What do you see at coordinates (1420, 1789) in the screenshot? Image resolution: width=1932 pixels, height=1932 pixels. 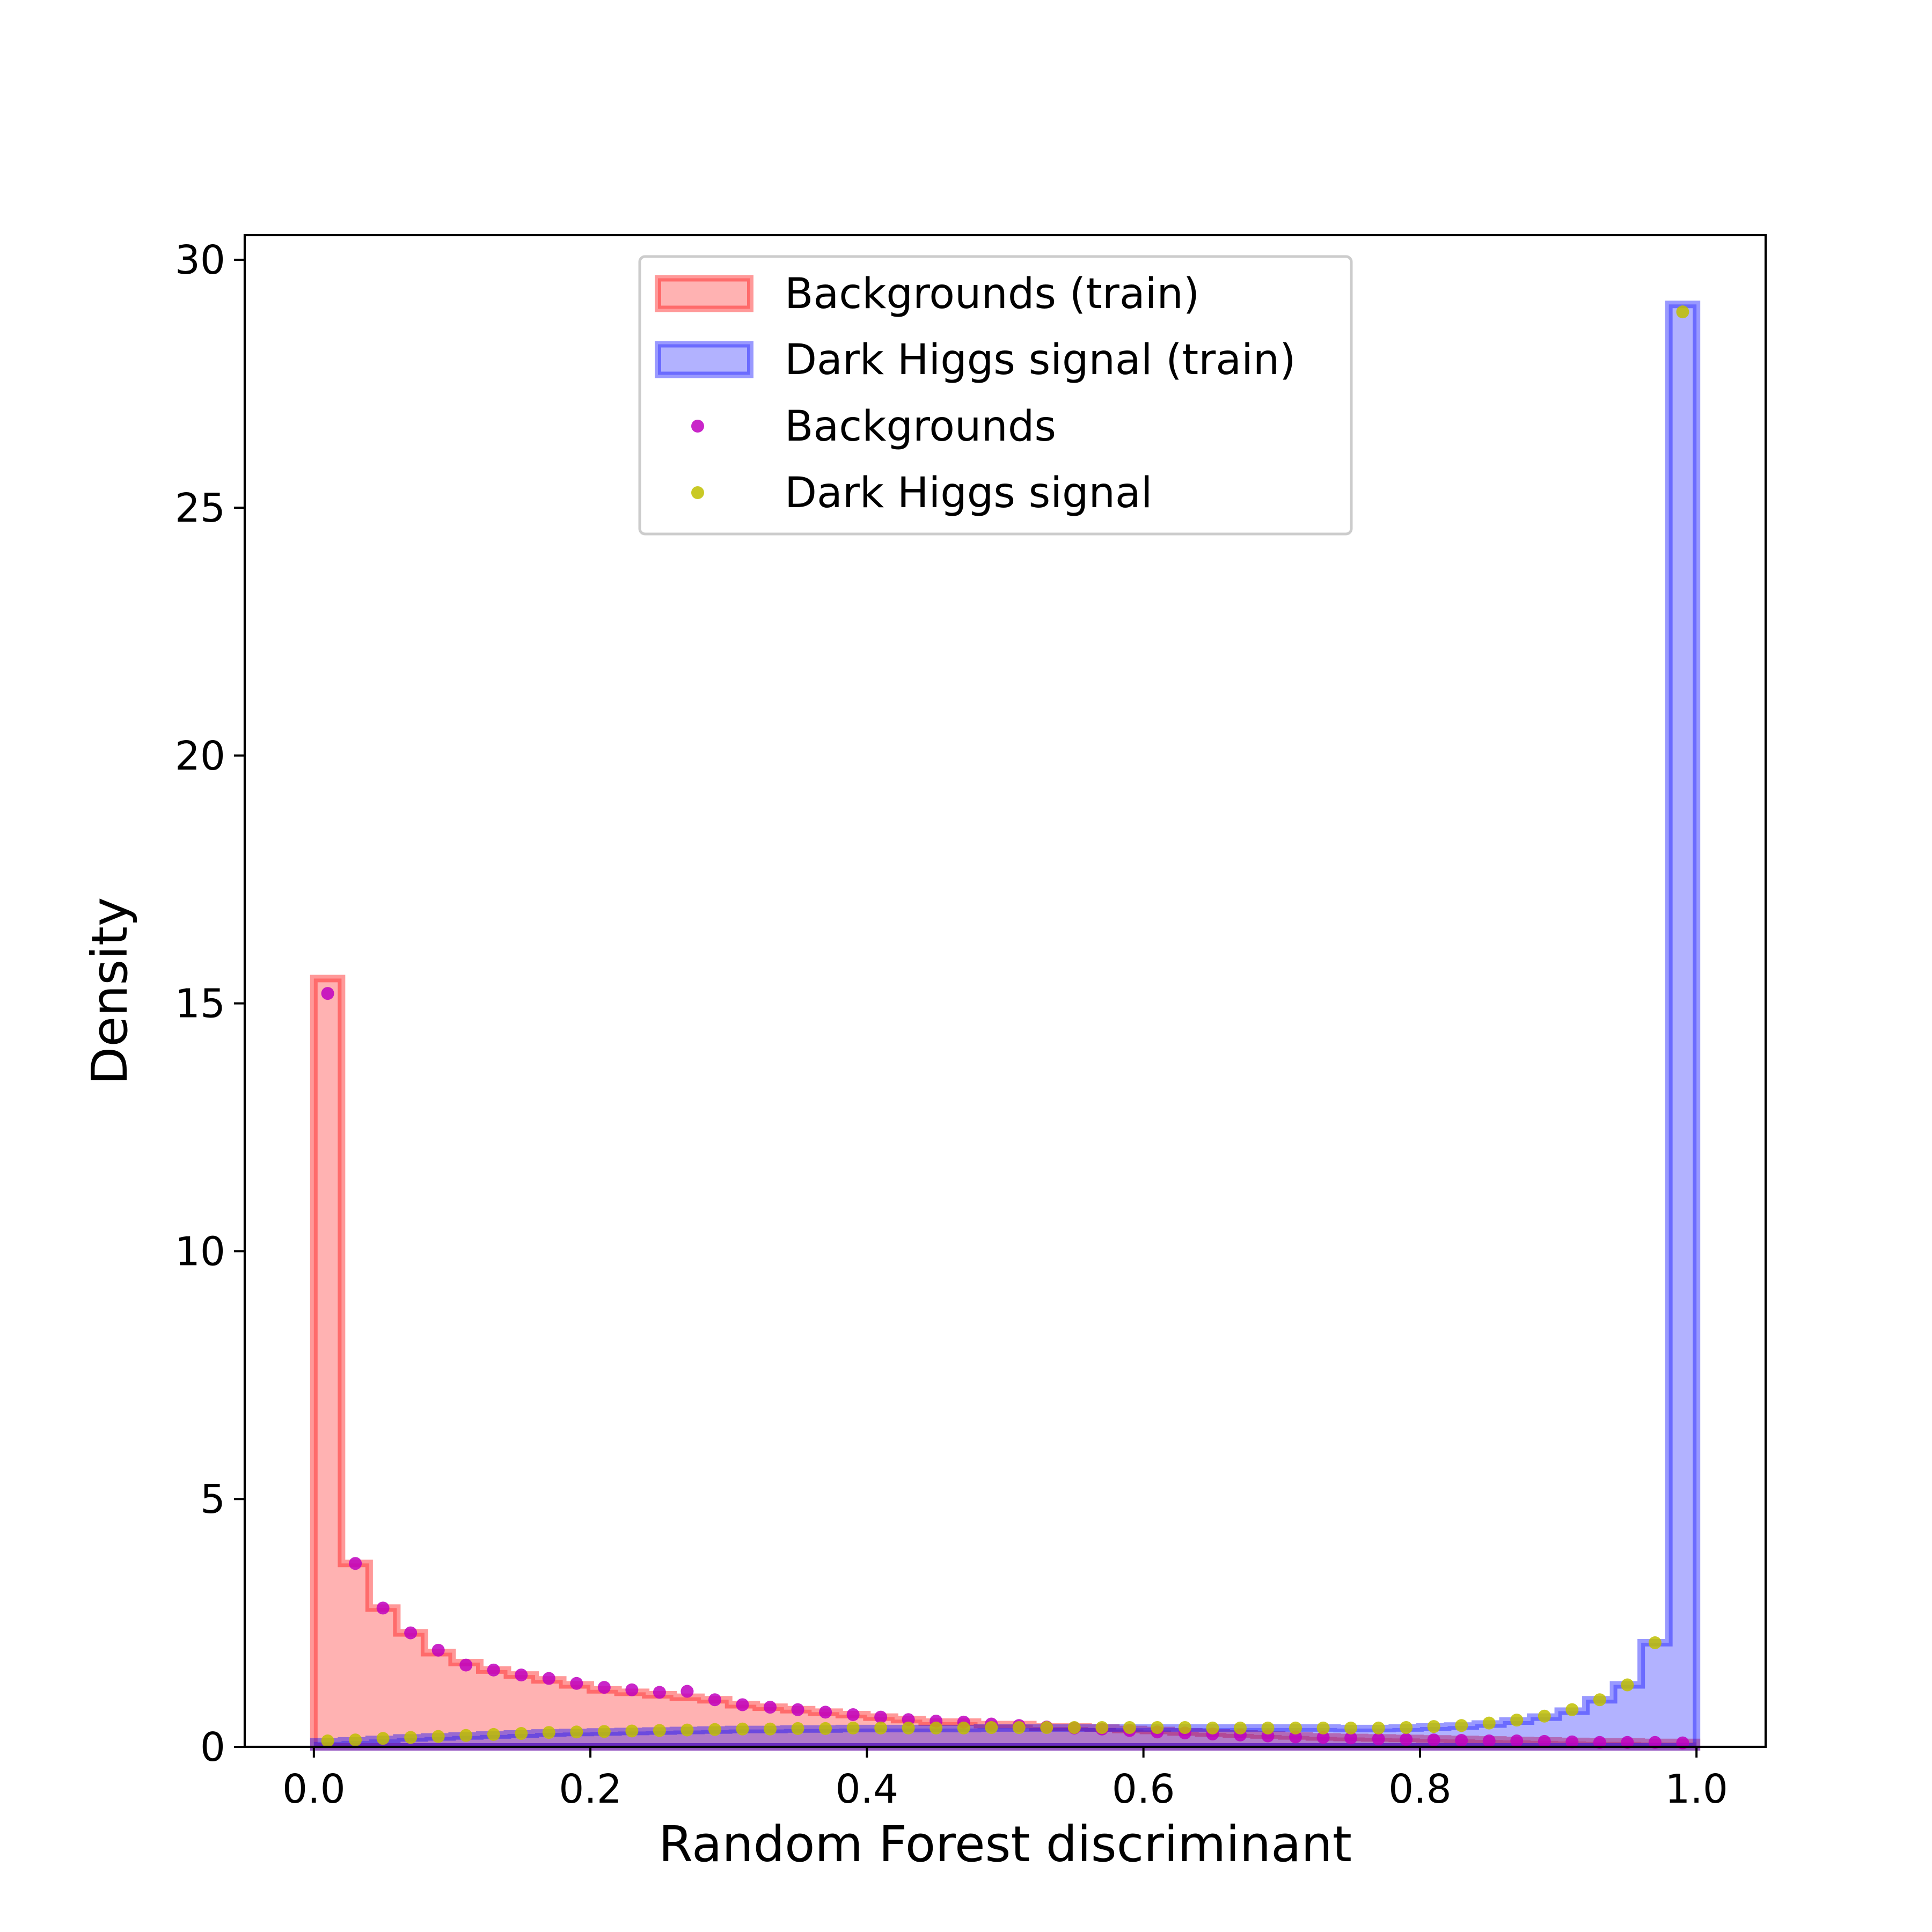 I see `x-tick-label: 0.8` at bounding box center [1420, 1789].